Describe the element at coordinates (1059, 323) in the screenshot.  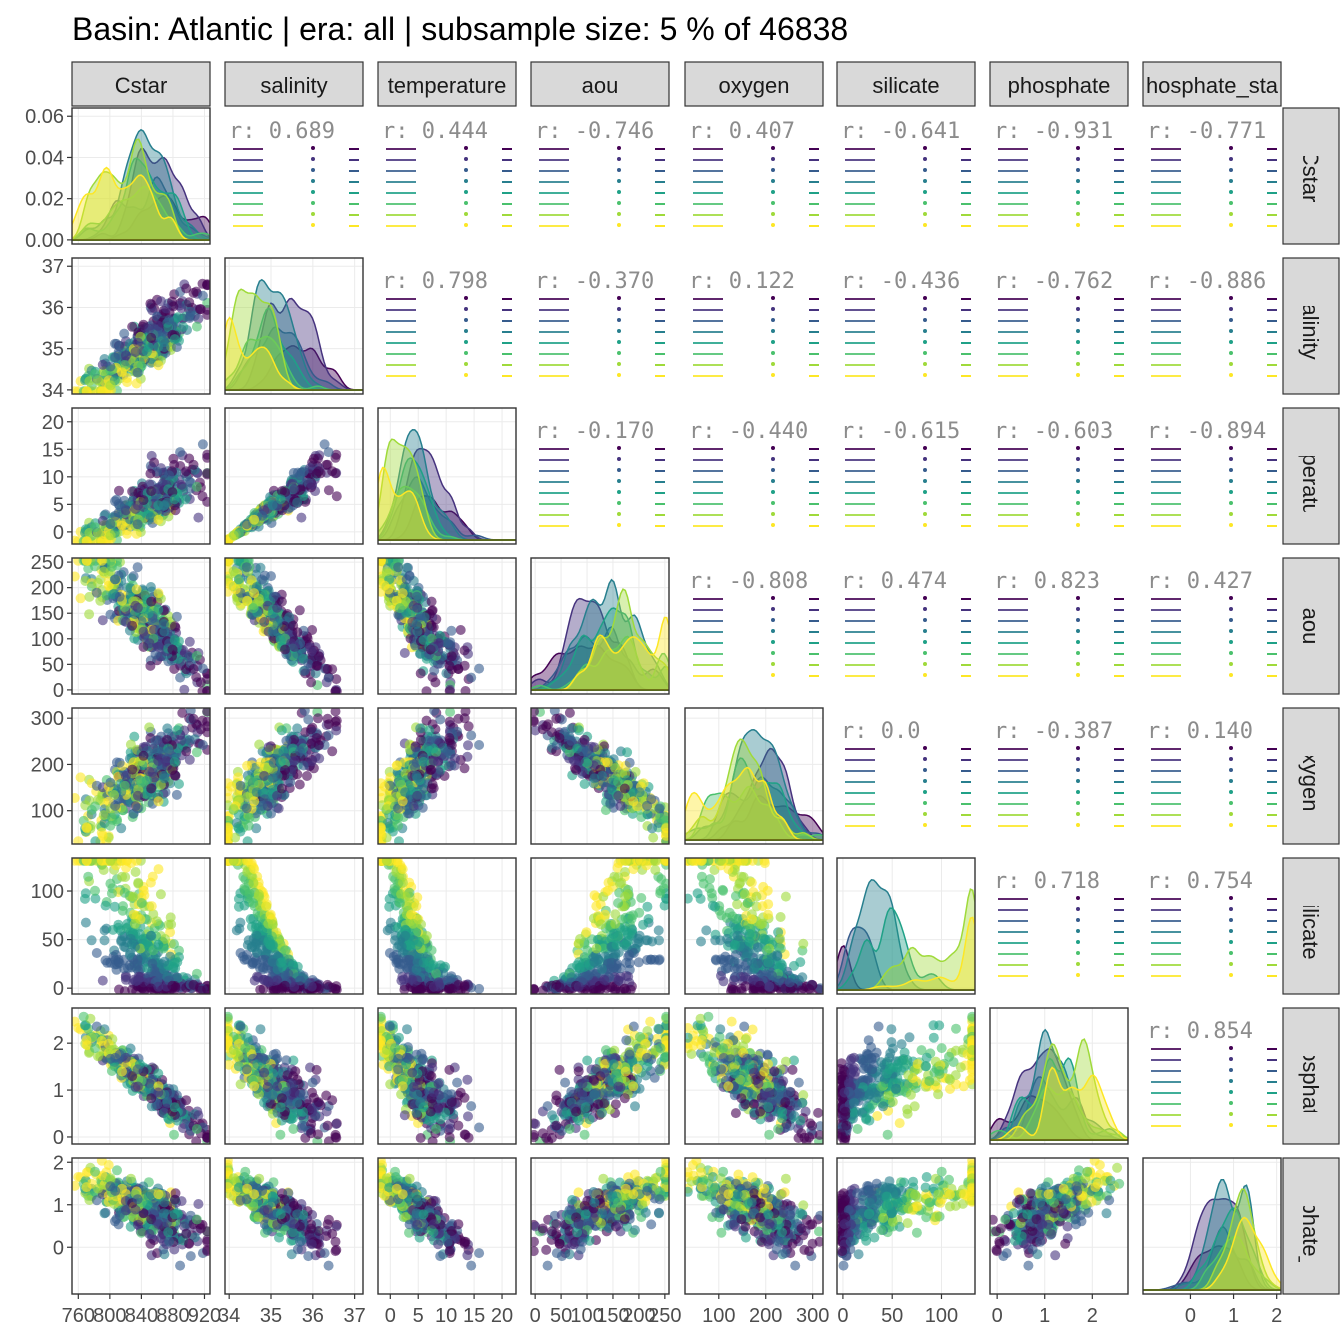
I see `corr-panel-salinity-vs-phosphate: r: -0.762` at that location.